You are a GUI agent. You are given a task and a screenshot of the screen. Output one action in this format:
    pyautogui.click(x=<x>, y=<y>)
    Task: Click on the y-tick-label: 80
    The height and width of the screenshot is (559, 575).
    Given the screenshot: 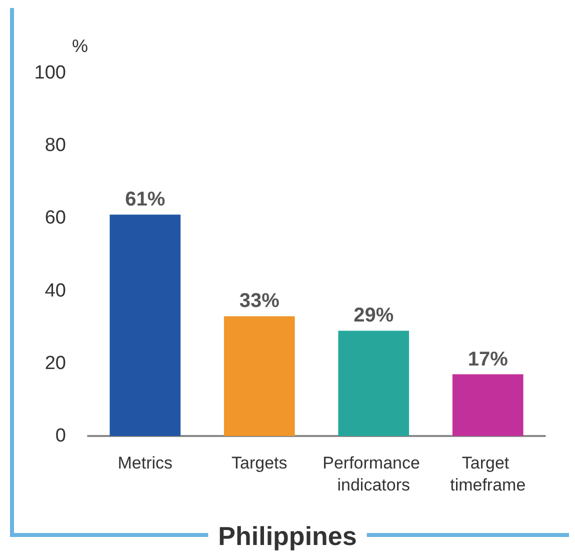 What is the action you would take?
    pyautogui.click(x=55, y=145)
    